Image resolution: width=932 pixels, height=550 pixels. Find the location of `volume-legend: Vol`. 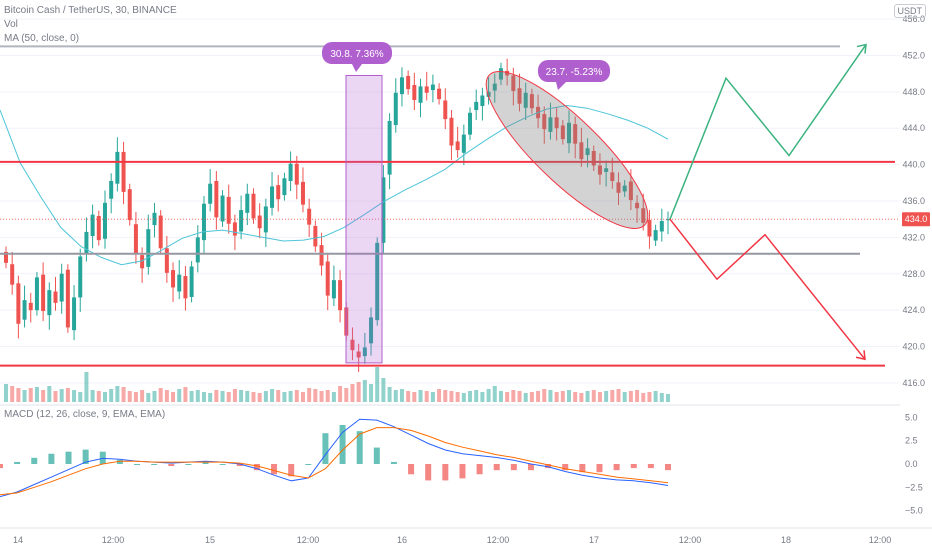

volume-legend: Vol is located at coordinates (11, 24).